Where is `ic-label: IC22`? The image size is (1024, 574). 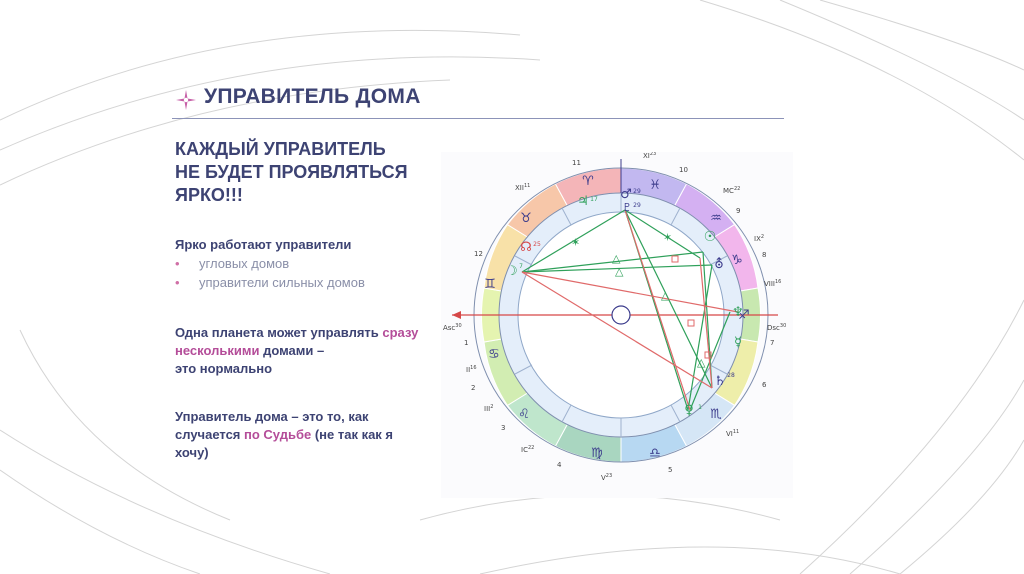 ic-label: IC22 is located at coordinates (527, 449).